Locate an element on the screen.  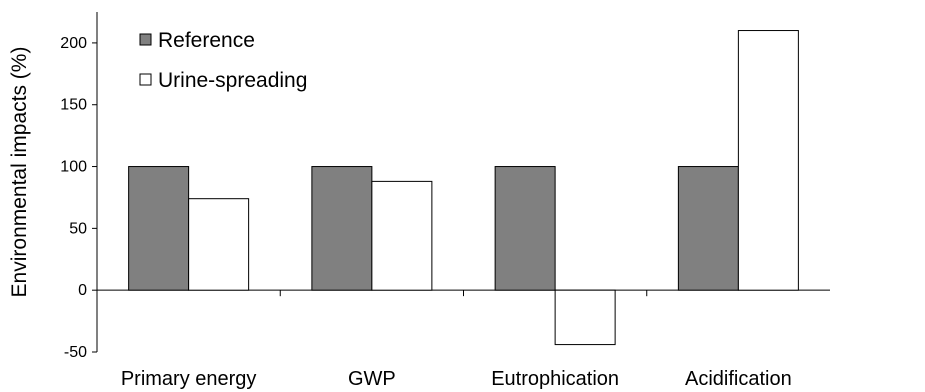
y-axis-label: Environmental impacts (%) is located at coordinates (19, 172).